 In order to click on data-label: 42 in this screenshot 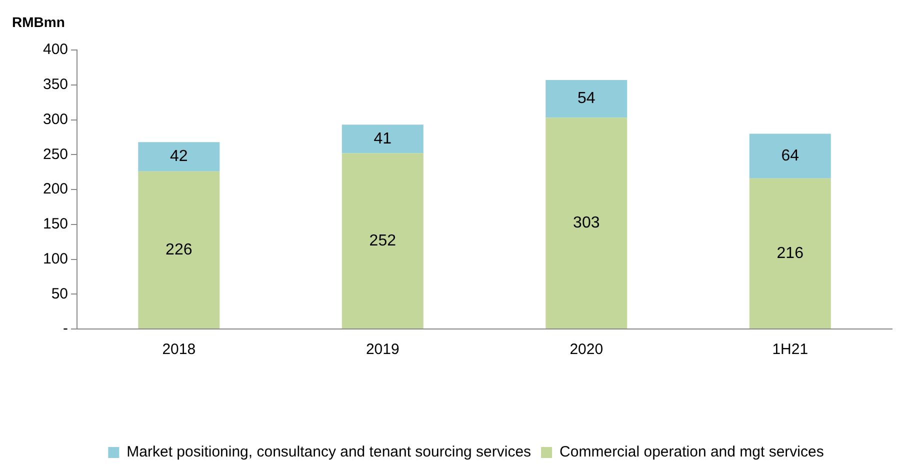, I will do `click(179, 157)`.